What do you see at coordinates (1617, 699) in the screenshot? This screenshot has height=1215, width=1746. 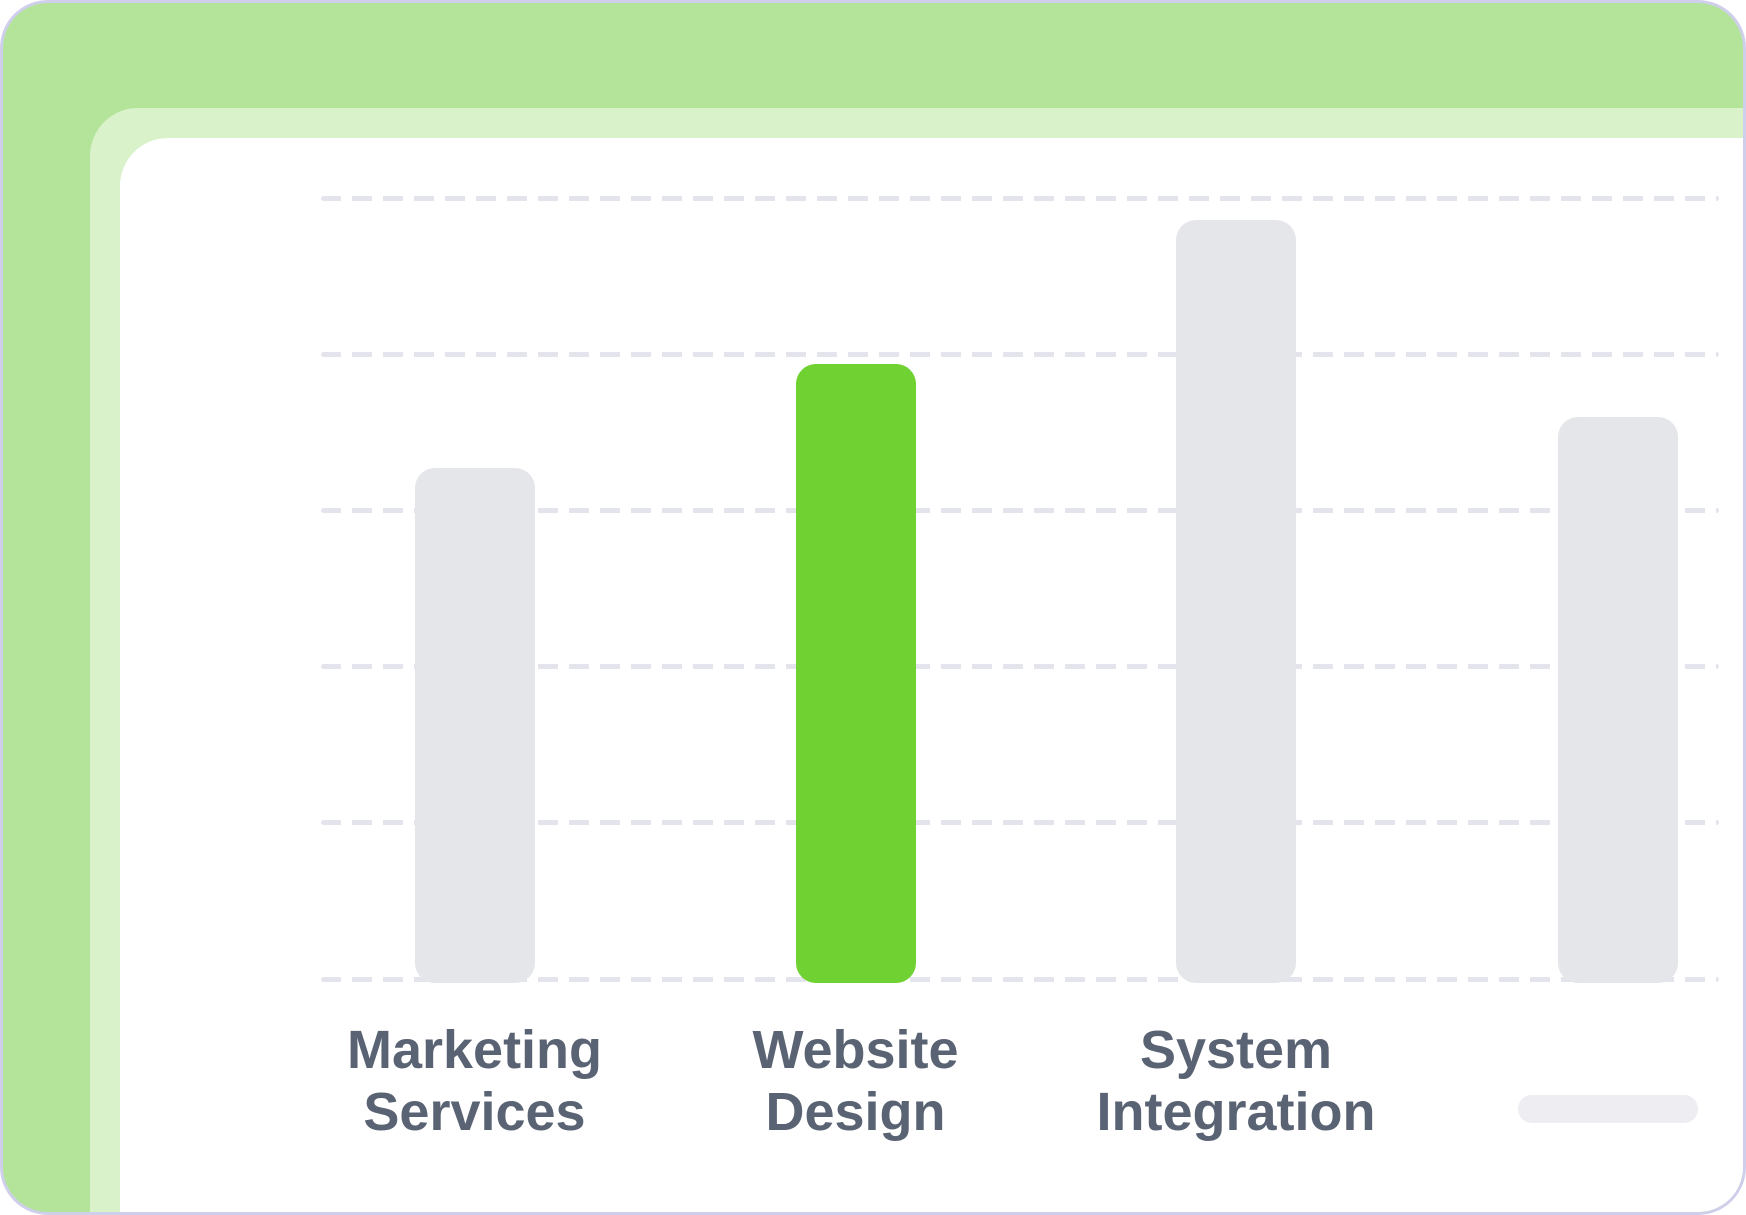 I see `bar-unlabeled` at bounding box center [1617, 699].